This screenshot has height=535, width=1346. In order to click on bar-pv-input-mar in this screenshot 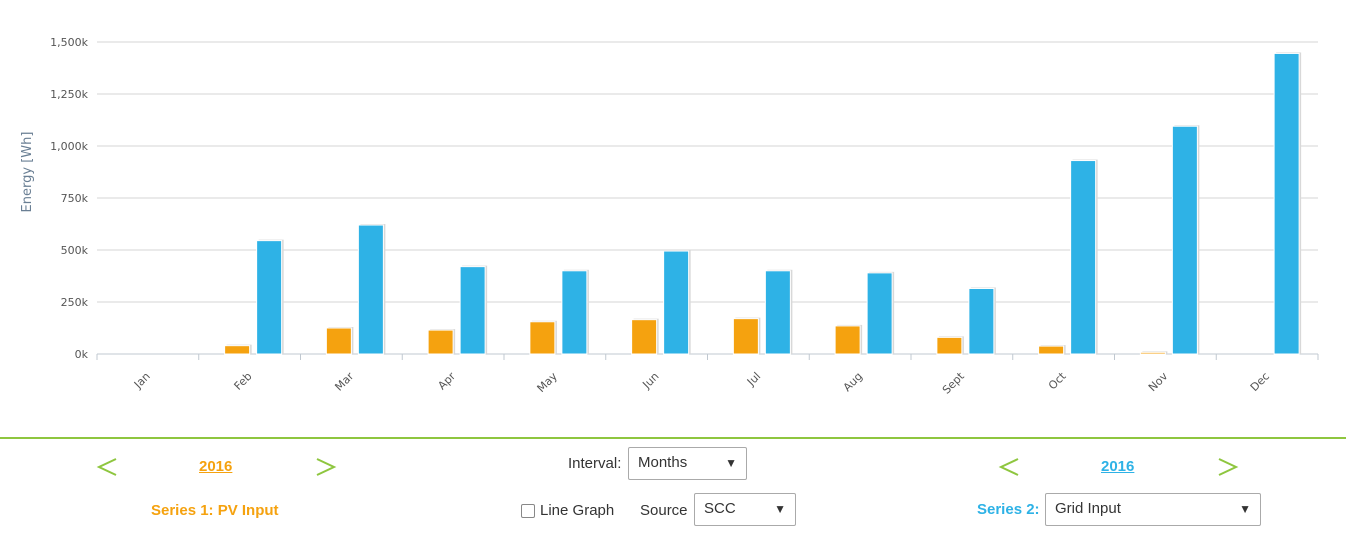, I will do `click(338, 341)`.